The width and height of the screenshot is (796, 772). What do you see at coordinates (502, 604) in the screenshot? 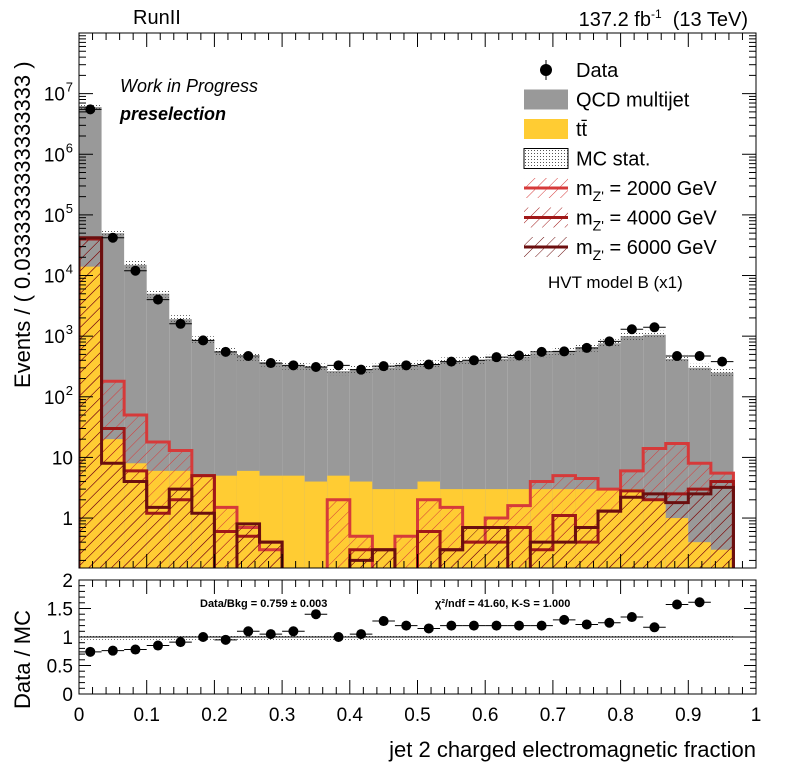
I see `ratio-chi-label: χ²/ndf = 41.60, K-S = 1.000` at bounding box center [502, 604].